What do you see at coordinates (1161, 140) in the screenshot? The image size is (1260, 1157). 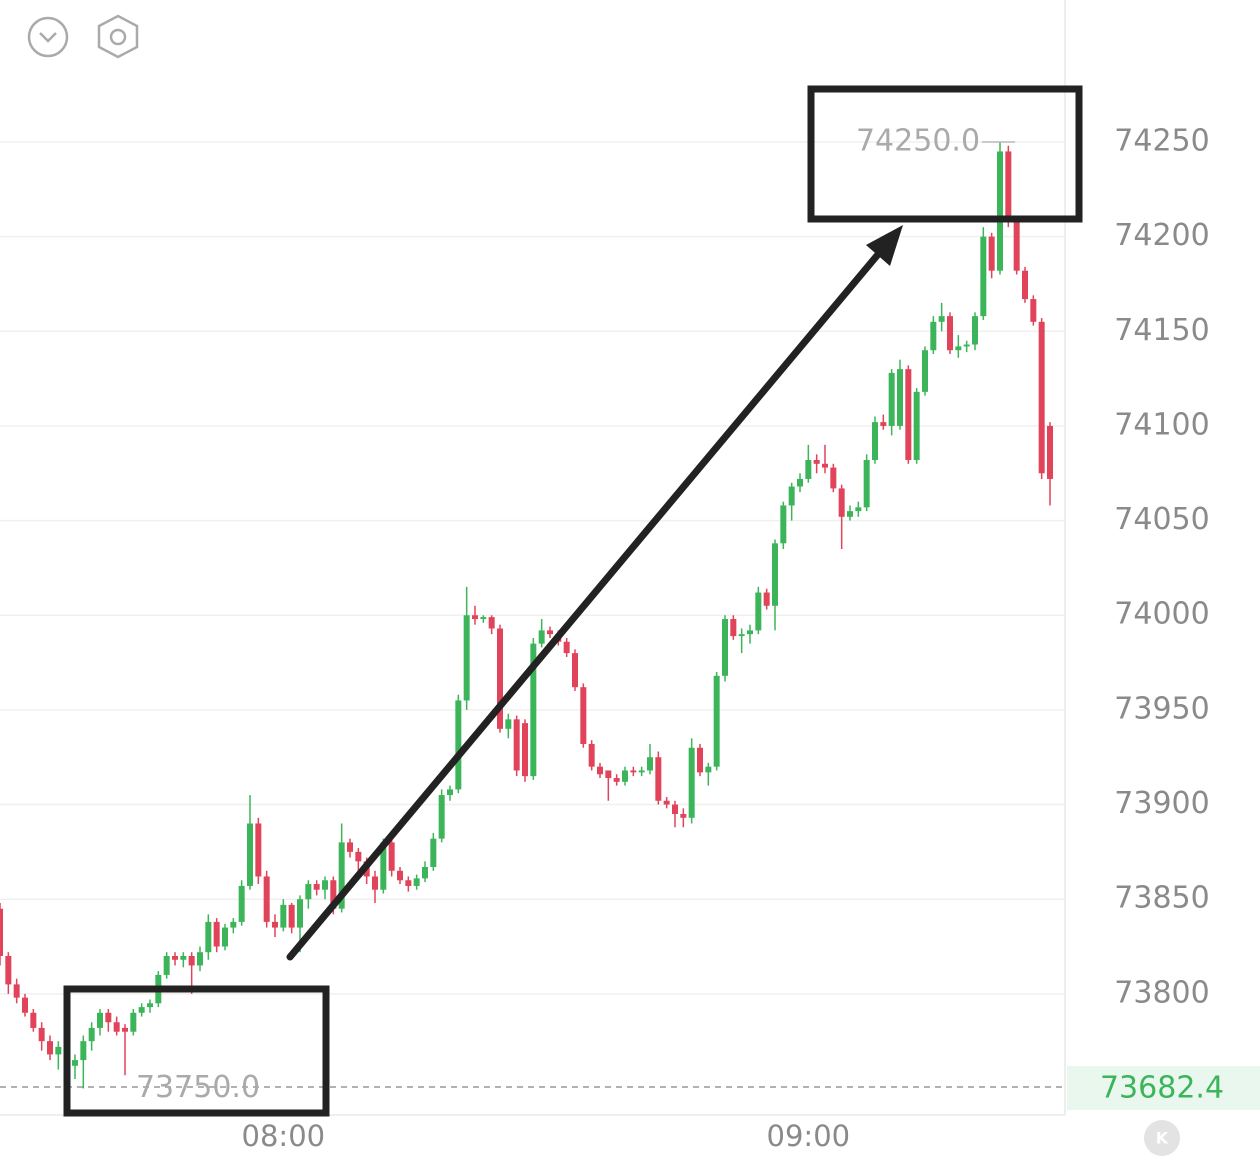 I see `y-tick-label: 74250` at bounding box center [1161, 140].